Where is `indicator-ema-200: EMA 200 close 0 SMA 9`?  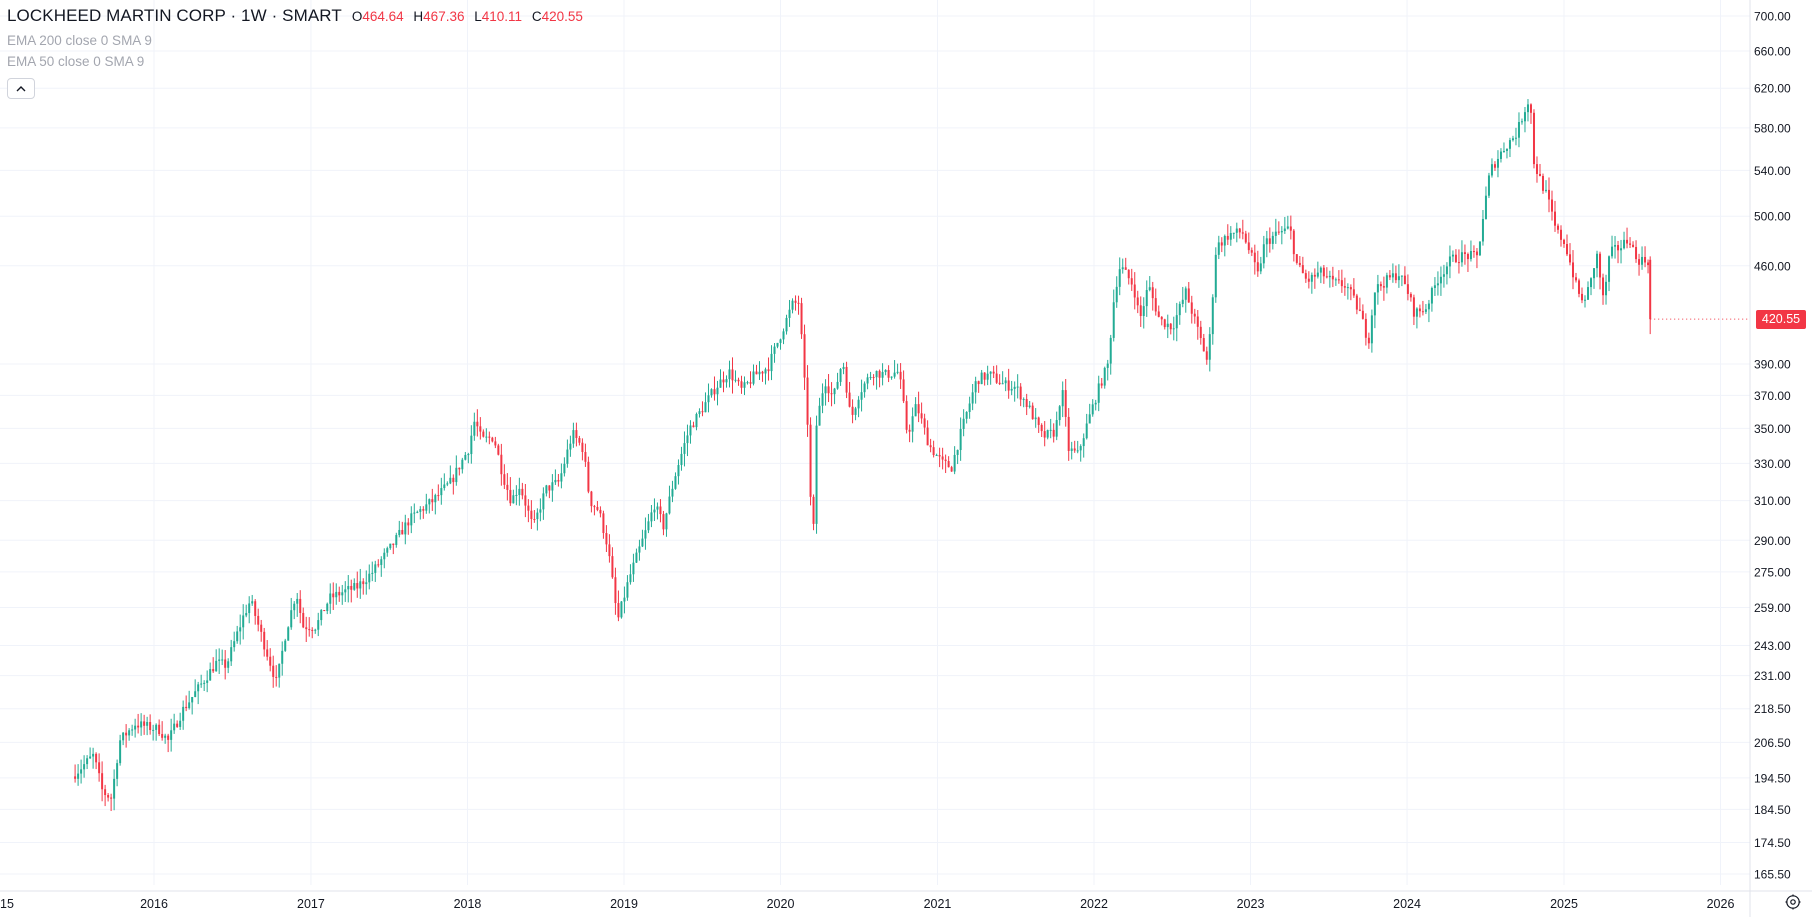 indicator-ema-200: EMA 200 close 0 SMA 9 is located at coordinates (79, 40).